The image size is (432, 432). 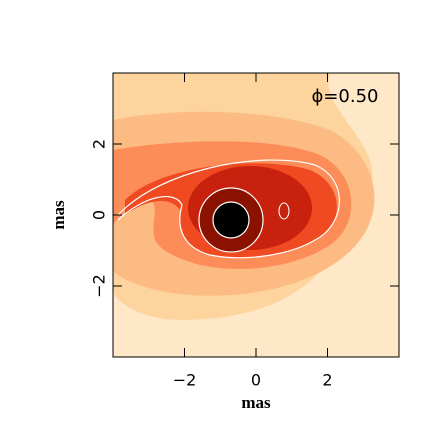 What do you see at coordinates (256, 380) in the screenshot?
I see `x-tick-label: 0` at bounding box center [256, 380].